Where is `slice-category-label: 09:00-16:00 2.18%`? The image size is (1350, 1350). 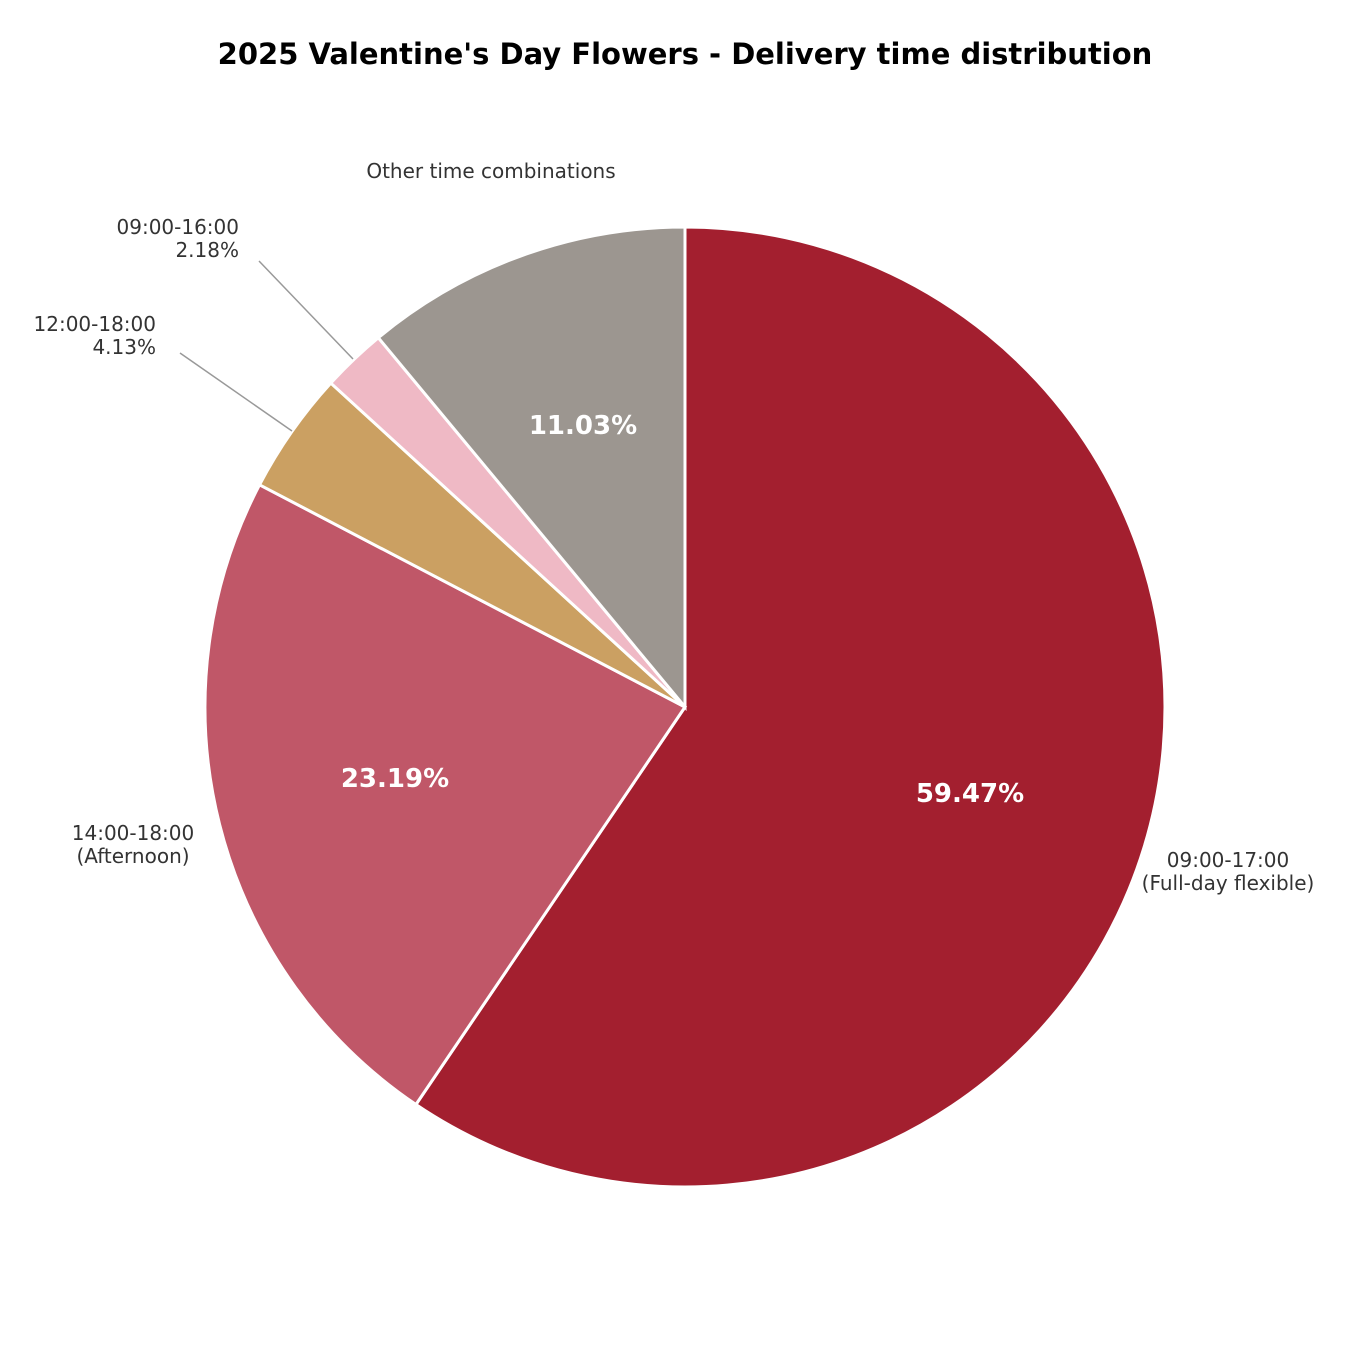
slice-category-label: 09:00-16:00 2.18% is located at coordinates (178, 238).